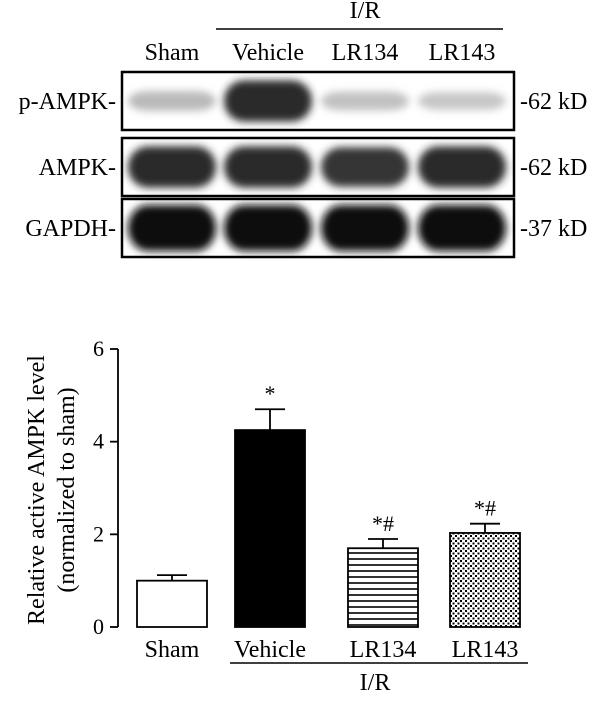 The height and width of the screenshot is (703, 600). Describe the element at coordinates (98, 441) in the screenshot. I see `y-tick-label: 4` at that location.